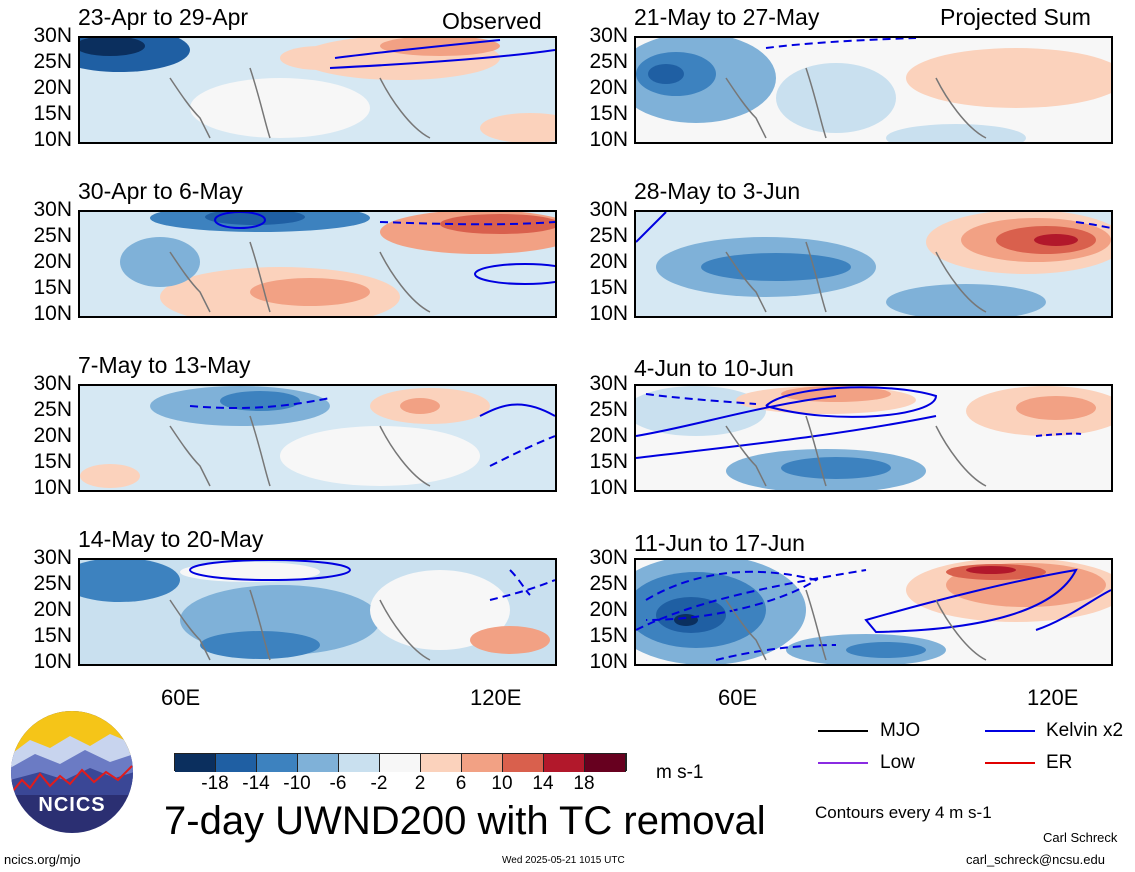 The image size is (1135, 872). What do you see at coordinates (160, 191) in the screenshot?
I see `panel-title-left-2: 30-Apr to 6-May` at bounding box center [160, 191].